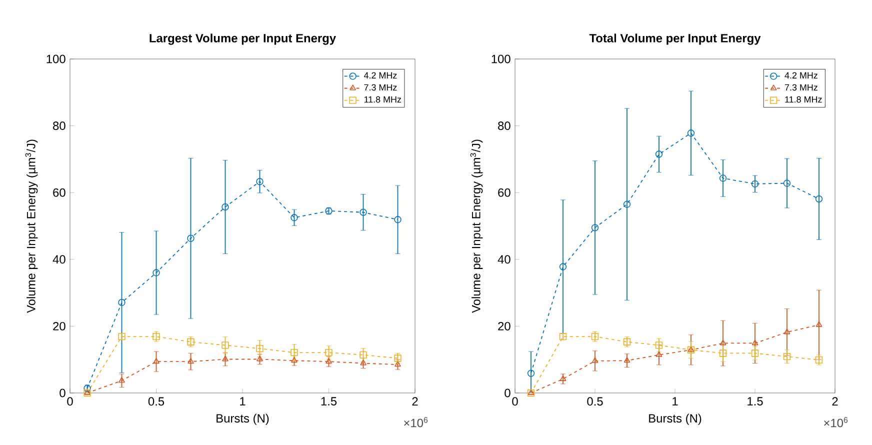  Describe the element at coordinates (243, 39) in the screenshot. I see `chart-title: Largest Volume per Input Energy` at that location.